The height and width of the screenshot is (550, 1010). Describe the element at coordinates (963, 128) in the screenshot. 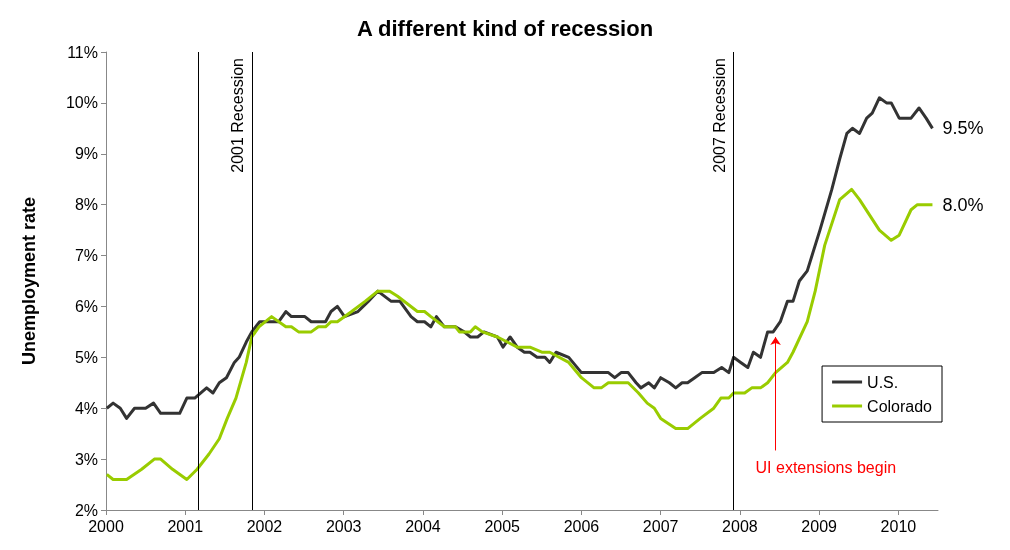

I see `data-label: 9.5%` at that location.